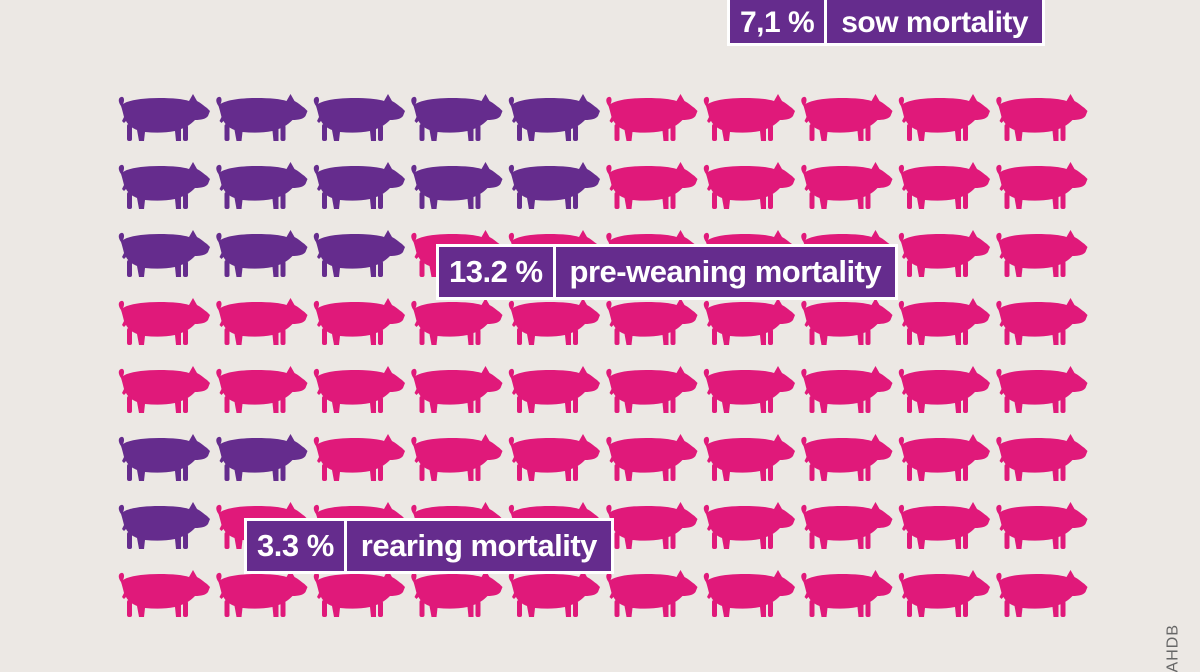 The width and height of the screenshot is (1200, 672). I want to click on rearing-mortality-value: 3.3 %, so click(295, 546).